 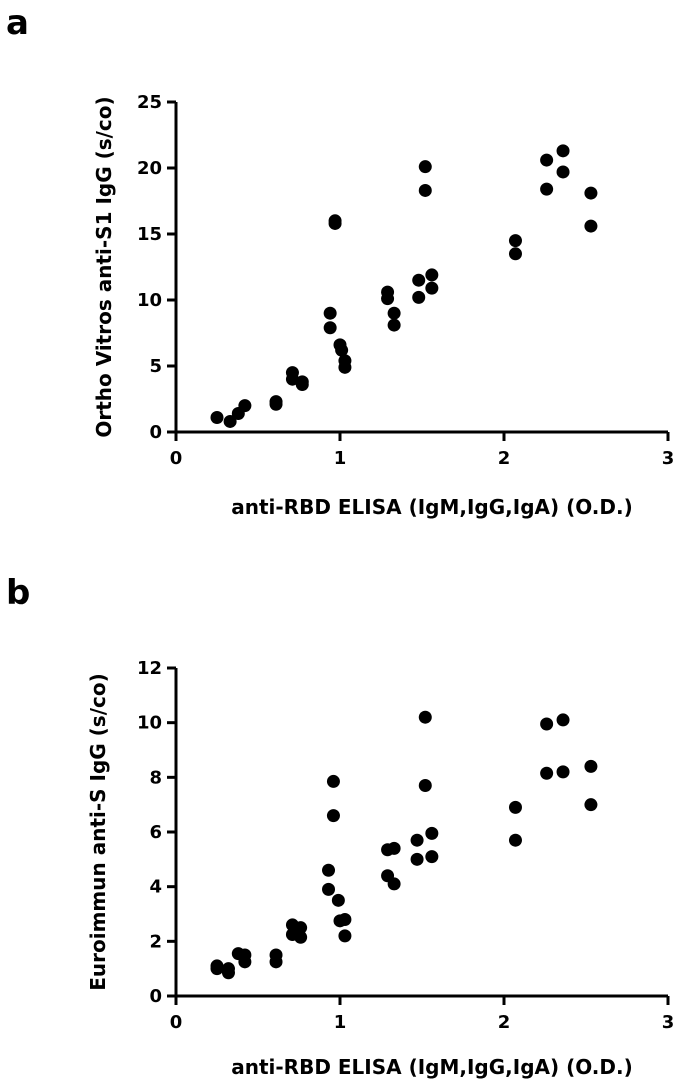 What do you see at coordinates (155, 887) in the screenshot?
I see `y-tick-label: 4` at bounding box center [155, 887].